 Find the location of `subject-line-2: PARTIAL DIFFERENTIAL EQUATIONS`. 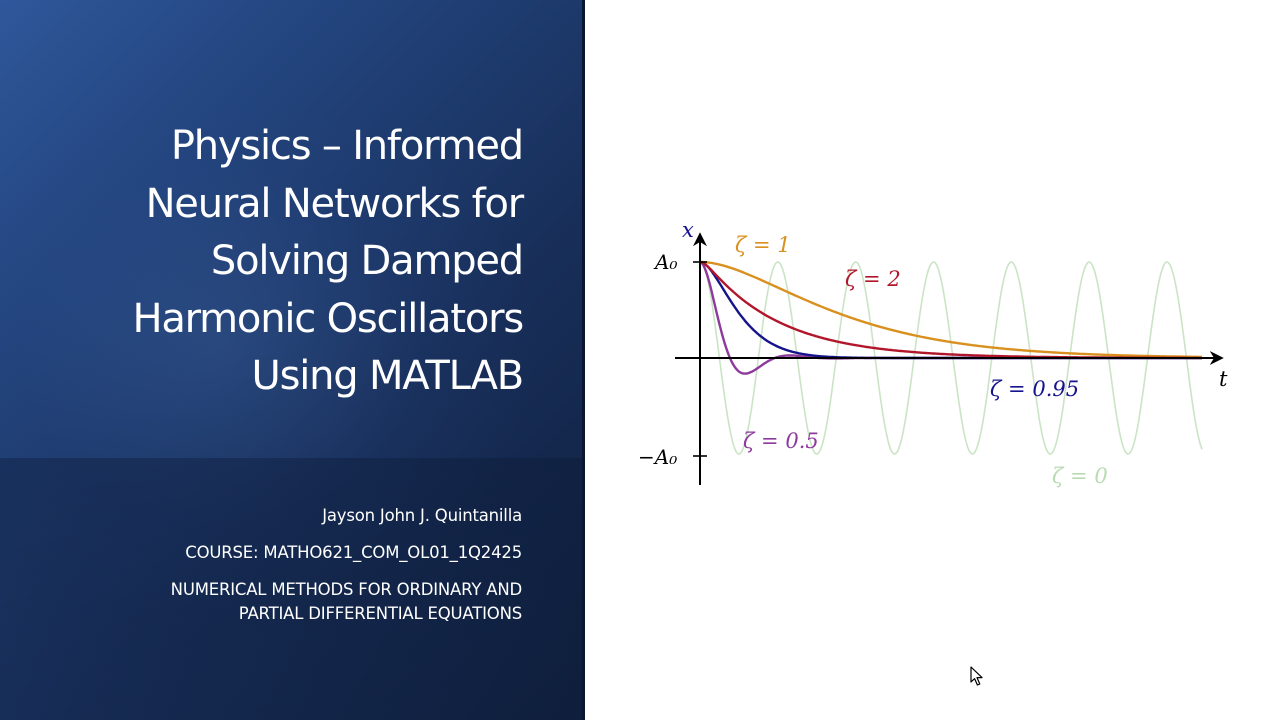

subject-line-2: PARTIAL DIFFERENTIAL EQUATIONS is located at coordinates (380, 613).